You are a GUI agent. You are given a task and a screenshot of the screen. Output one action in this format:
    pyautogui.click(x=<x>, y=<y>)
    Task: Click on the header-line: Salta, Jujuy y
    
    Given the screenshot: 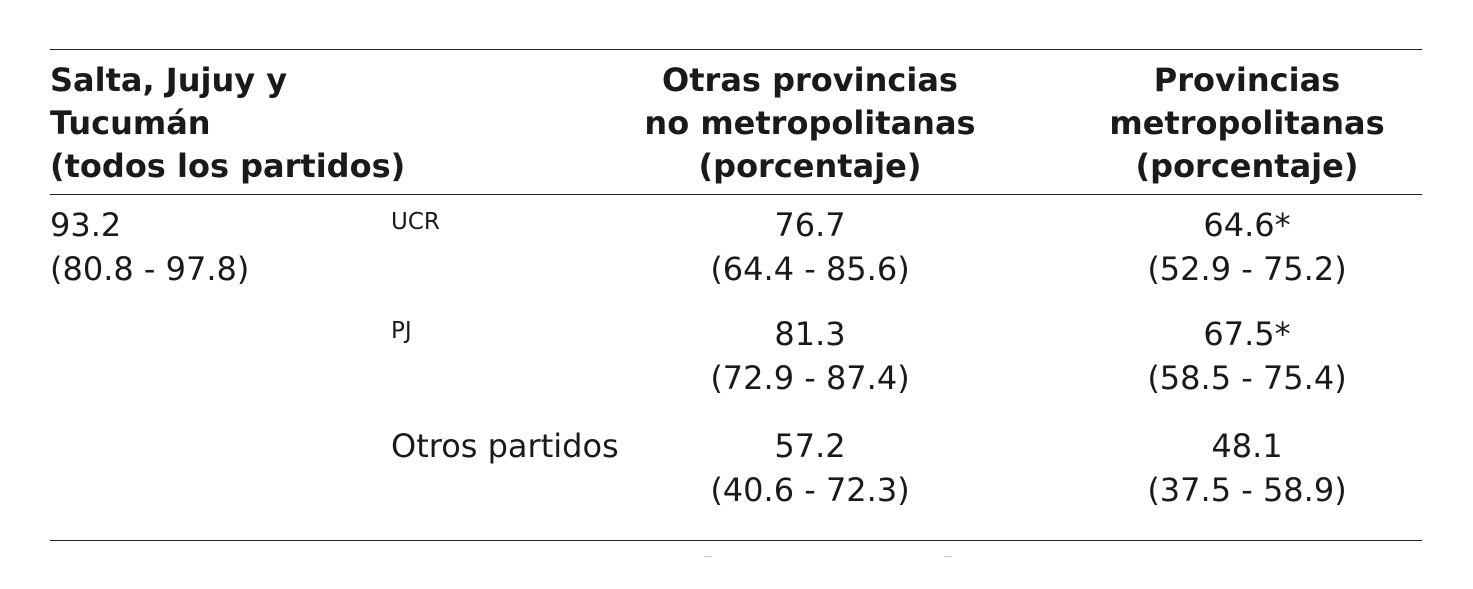 What is the action you would take?
    pyautogui.click(x=169, y=80)
    